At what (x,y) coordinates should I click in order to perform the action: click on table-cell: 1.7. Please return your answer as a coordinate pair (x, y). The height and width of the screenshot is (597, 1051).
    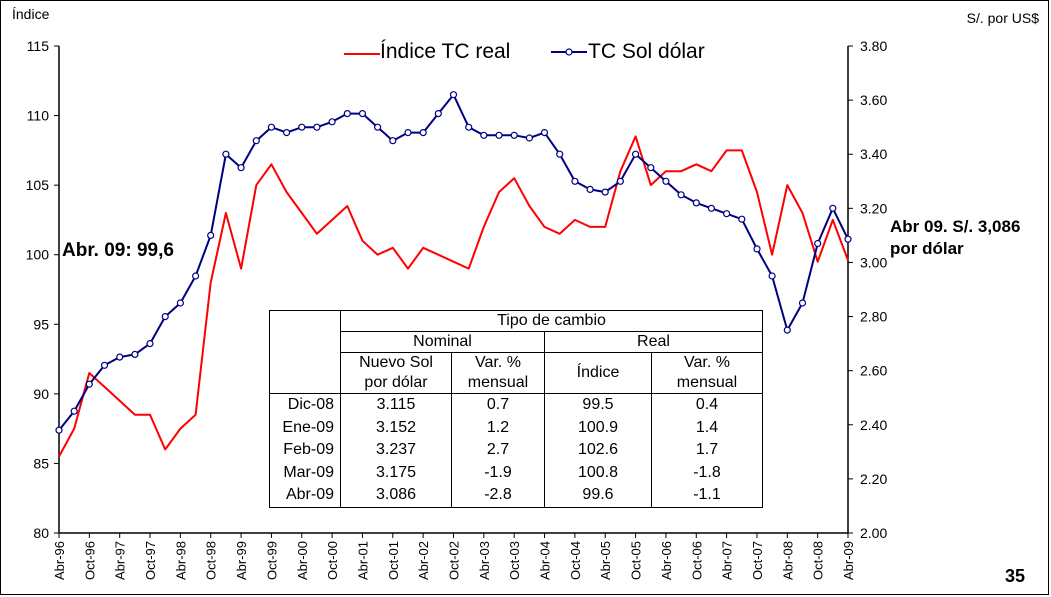
    Looking at the image, I should click on (707, 450).